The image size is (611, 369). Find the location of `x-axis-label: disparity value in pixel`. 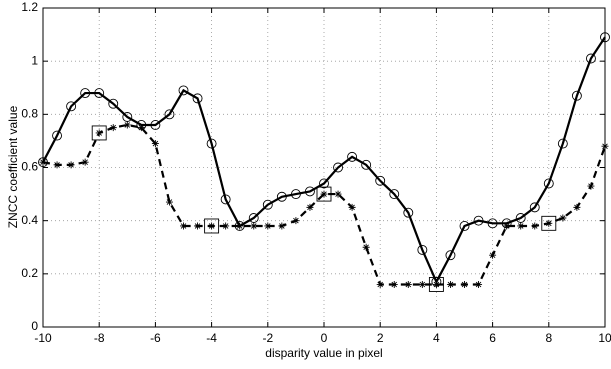

x-axis-label: disparity value in pixel is located at coordinates (323, 353).